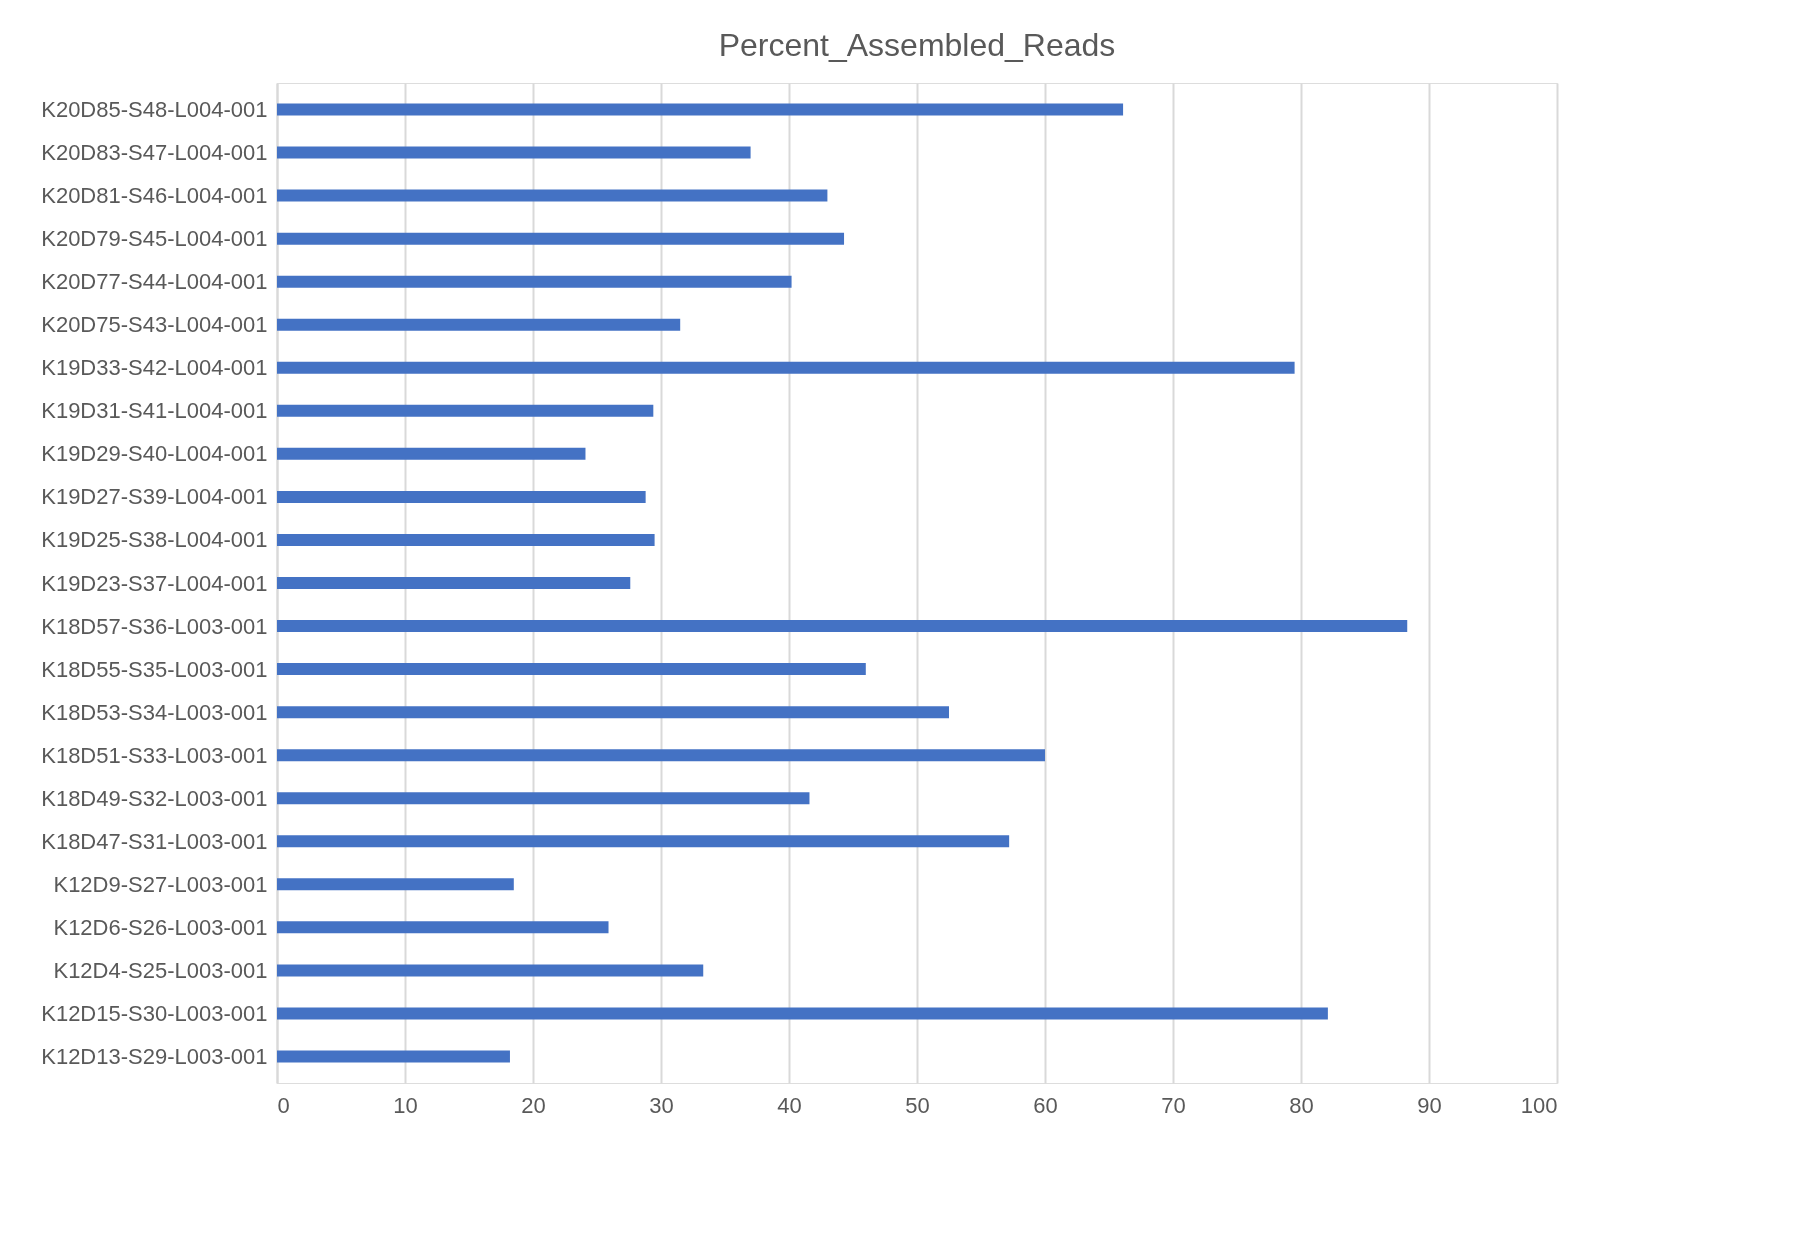 The image size is (1793, 1240). What do you see at coordinates (283, 1105) in the screenshot?
I see `x-tick-label: 0` at bounding box center [283, 1105].